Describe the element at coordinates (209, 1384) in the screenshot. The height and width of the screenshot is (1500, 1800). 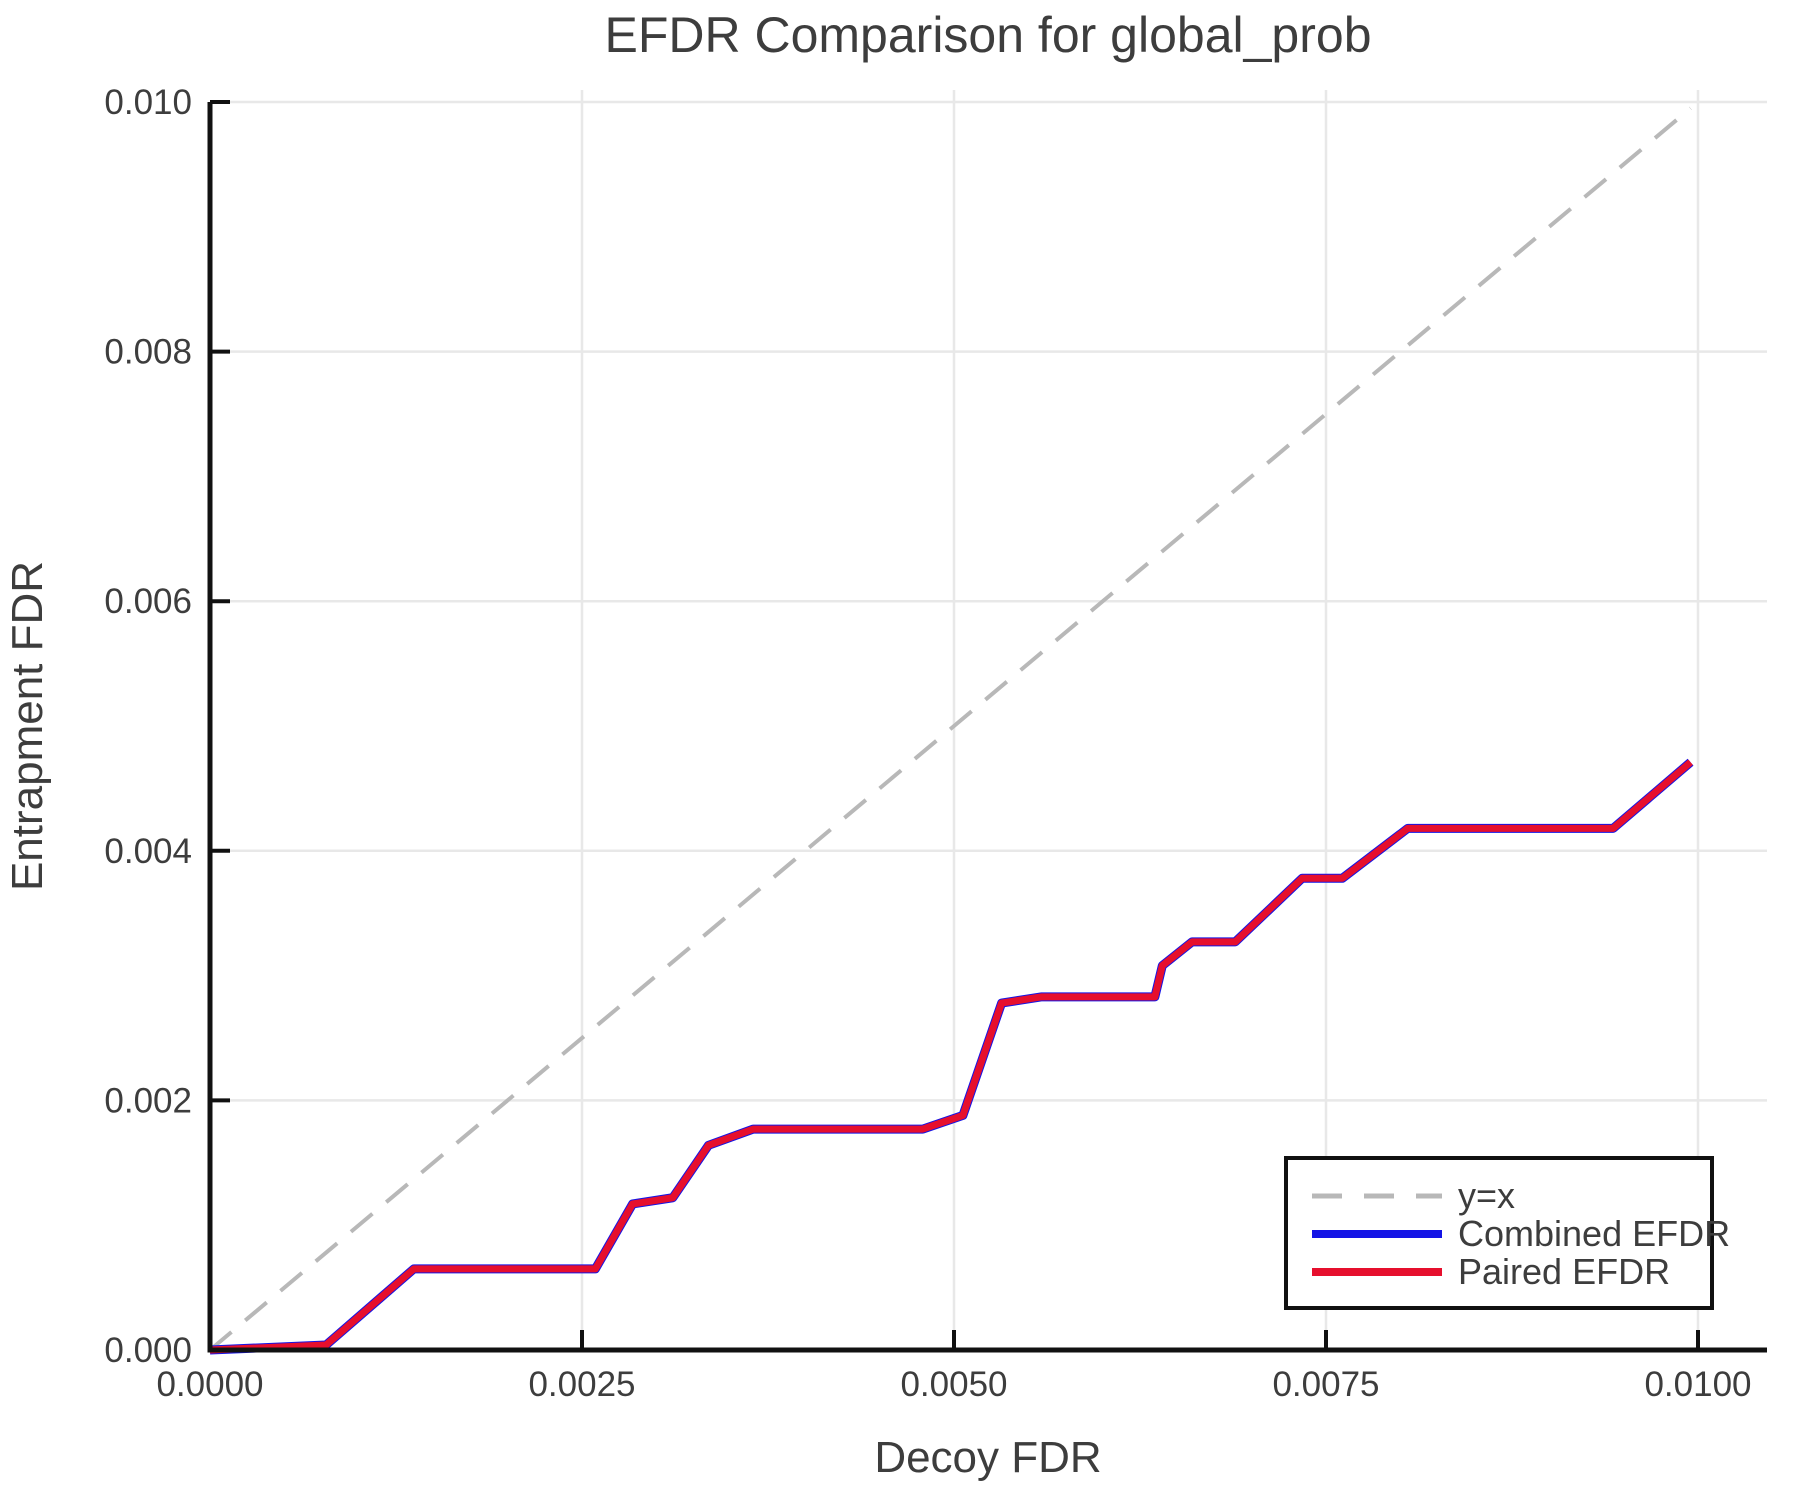
I see `x-tick-label: 0.0000` at that location.